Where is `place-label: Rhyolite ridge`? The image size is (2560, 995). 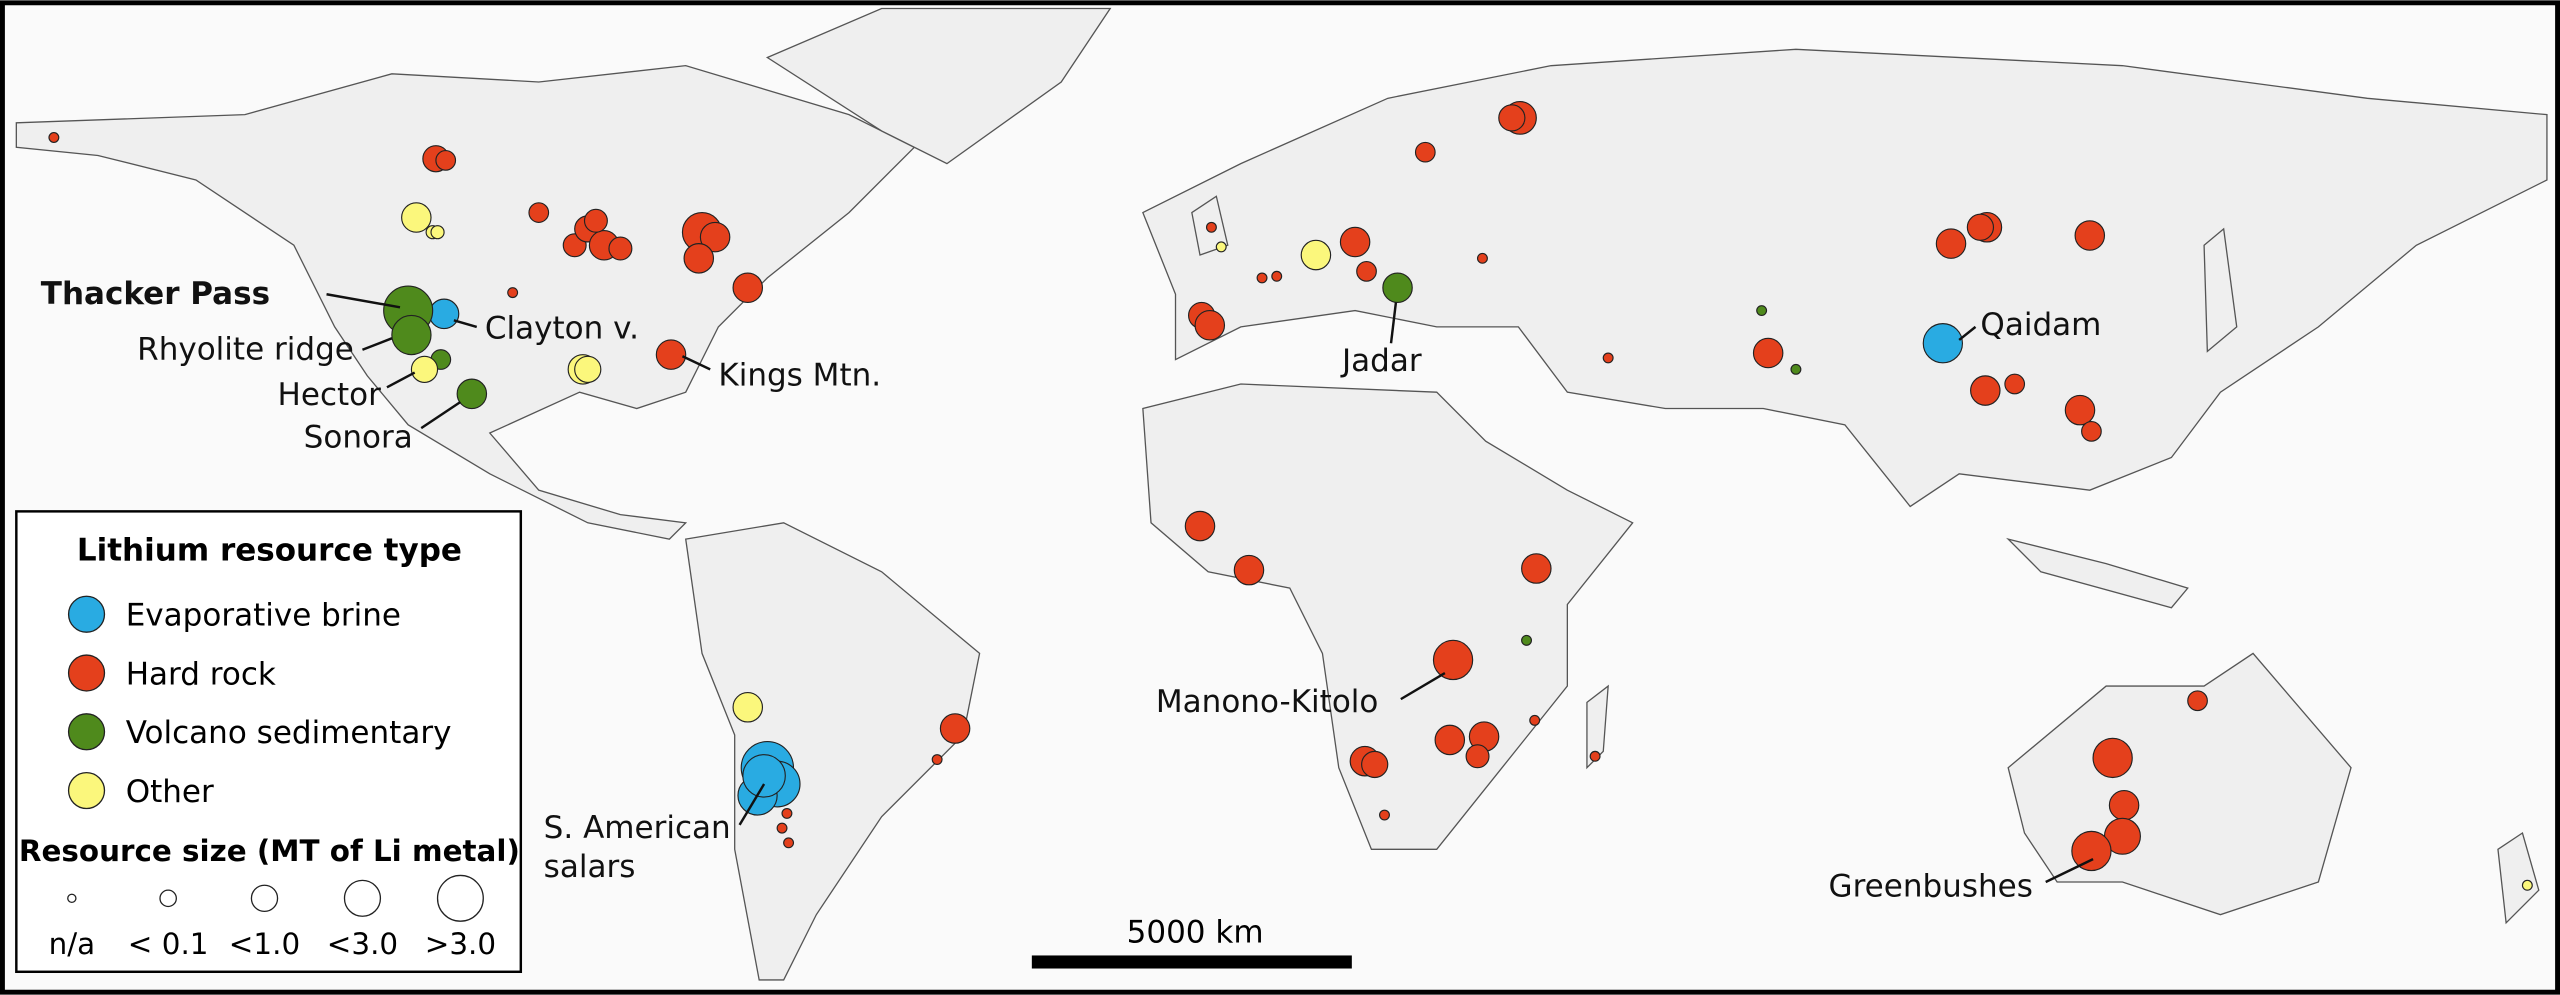 place-label: Rhyolite ridge is located at coordinates (245, 350).